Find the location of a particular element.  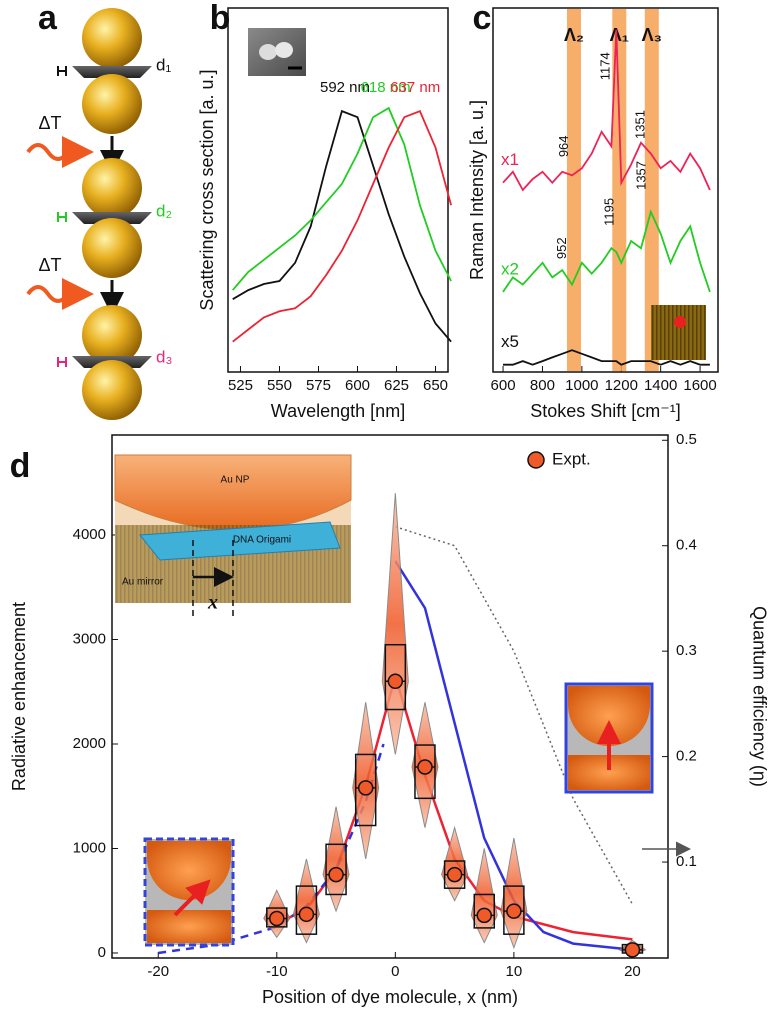

peak-label: 592 nm is located at coordinates (345, 87).